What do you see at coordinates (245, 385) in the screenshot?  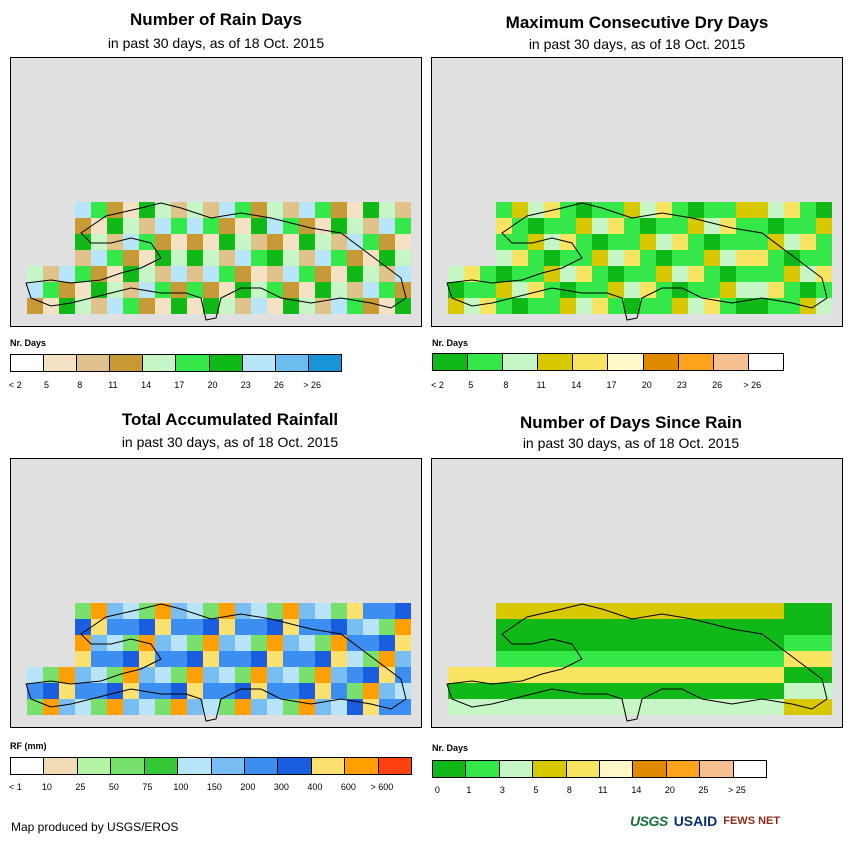 I see `legend-label: 23` at bounding box center [245, 385].